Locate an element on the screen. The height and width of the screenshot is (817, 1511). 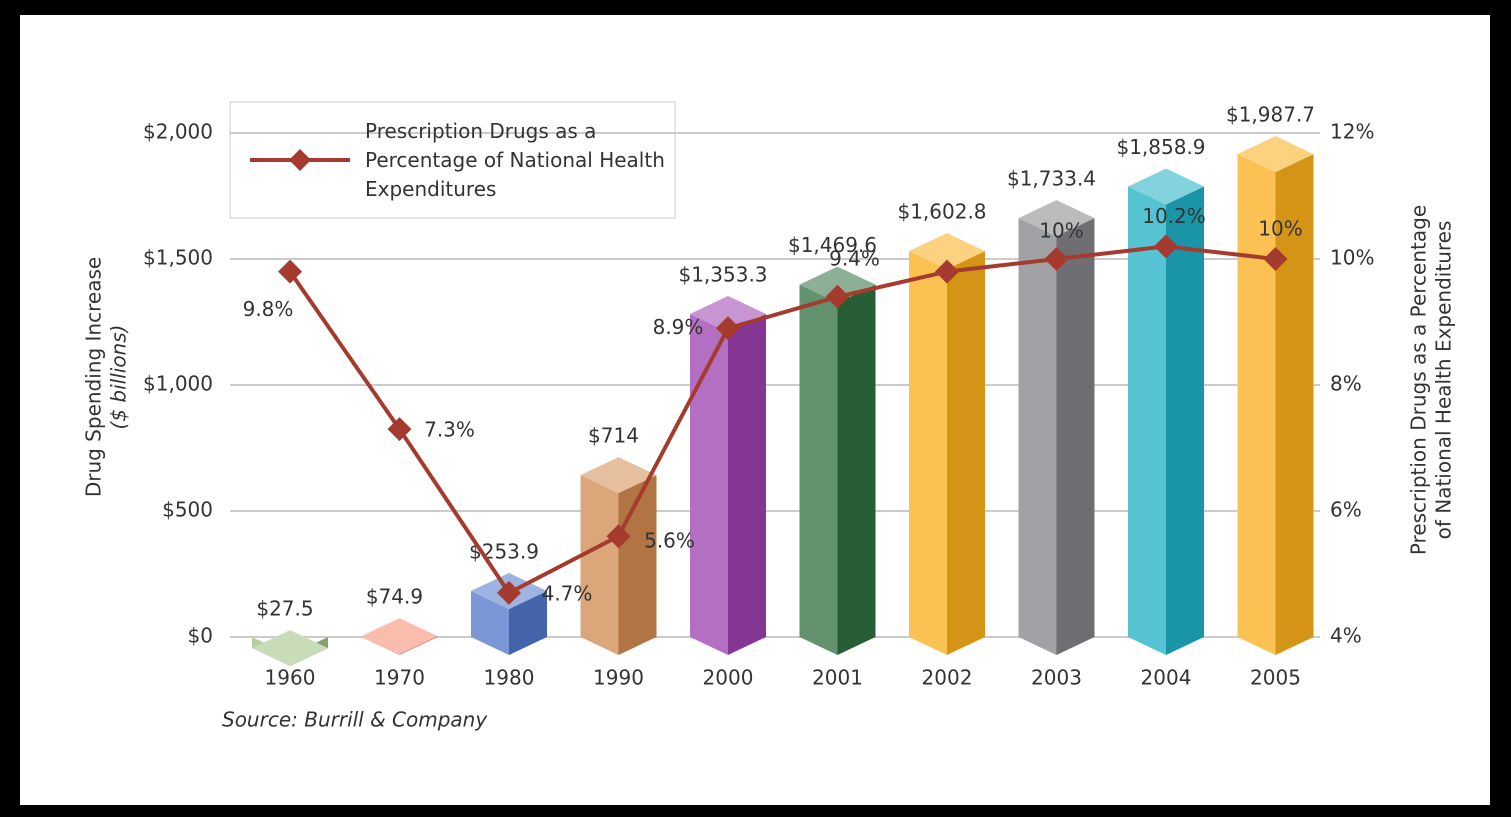
y2-tick-label: 6% is located at coordinates (1346, 510).